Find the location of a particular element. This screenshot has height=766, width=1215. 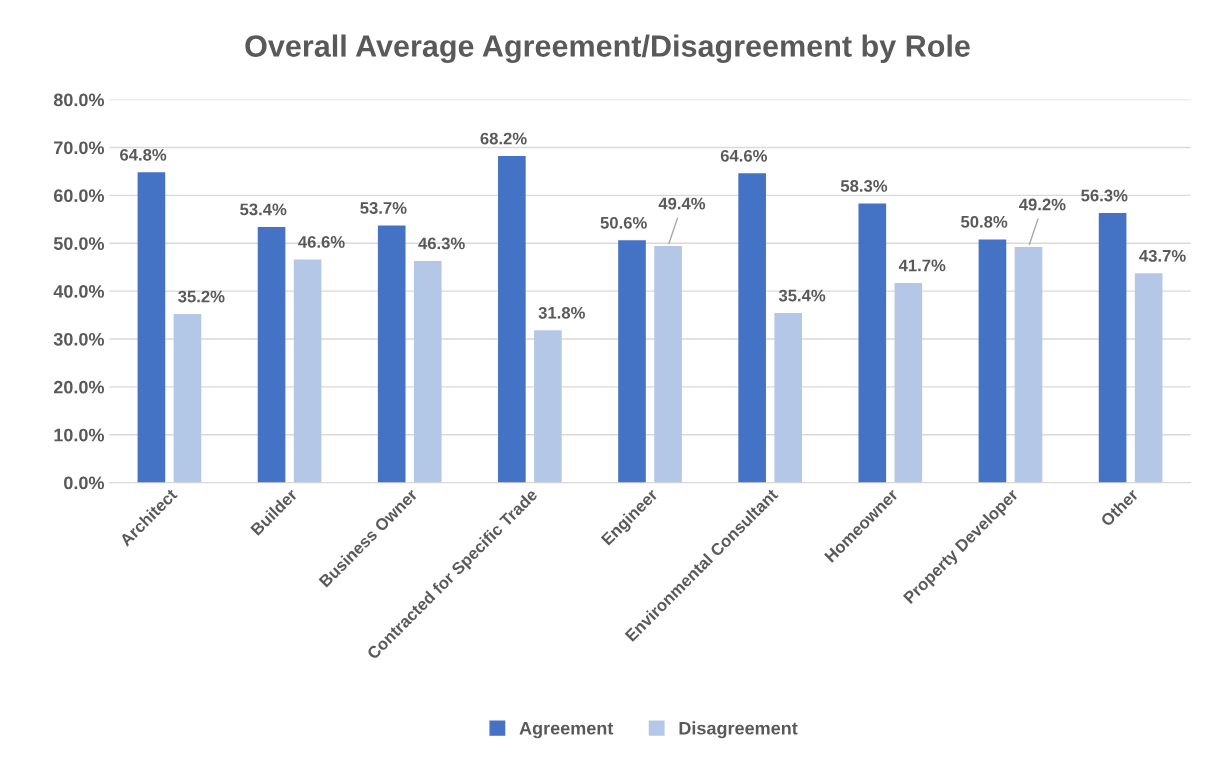

y-tick-label: 80.0% is located at coordinates (79, 100).